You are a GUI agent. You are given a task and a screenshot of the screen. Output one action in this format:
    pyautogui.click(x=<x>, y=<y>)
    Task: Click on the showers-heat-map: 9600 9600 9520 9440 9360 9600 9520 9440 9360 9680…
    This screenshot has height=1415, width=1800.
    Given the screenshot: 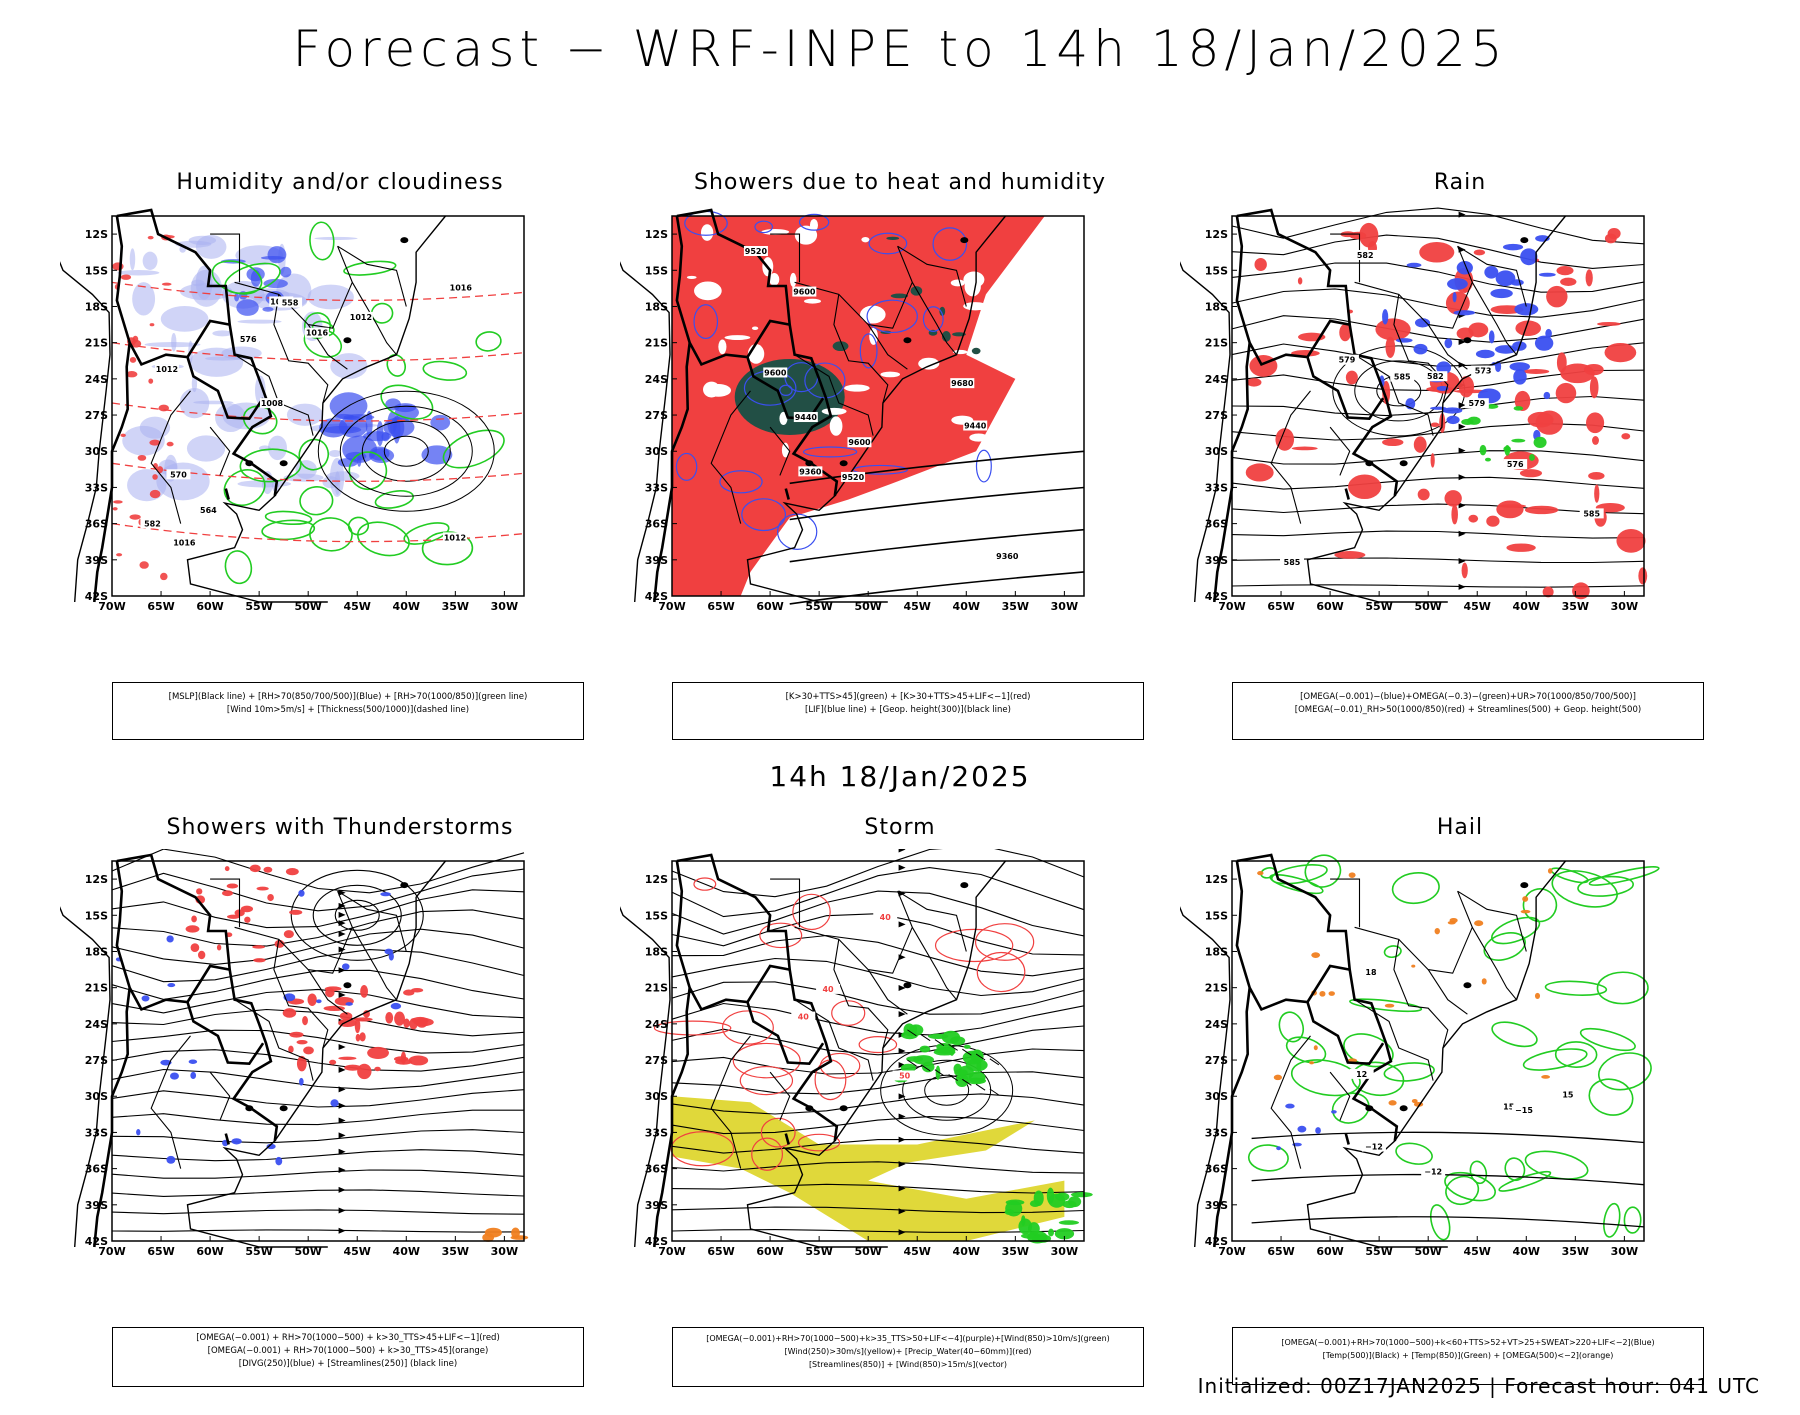 What is the action you would take?
    pyautogui.click(x=852, y=410)
    